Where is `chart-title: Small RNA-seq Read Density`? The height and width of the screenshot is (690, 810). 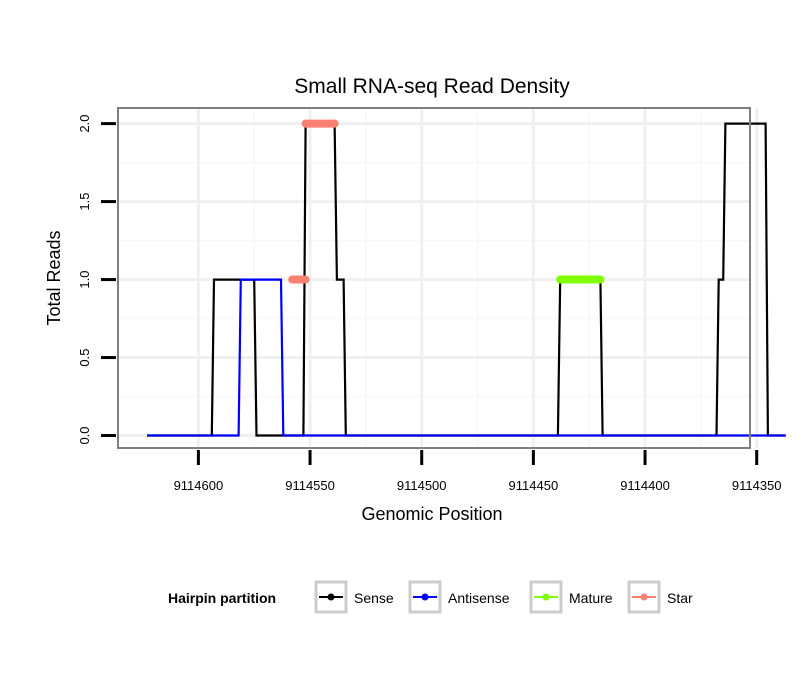 chart-title: Small RNA-seq Read Density is located at coordinates (432, 86).